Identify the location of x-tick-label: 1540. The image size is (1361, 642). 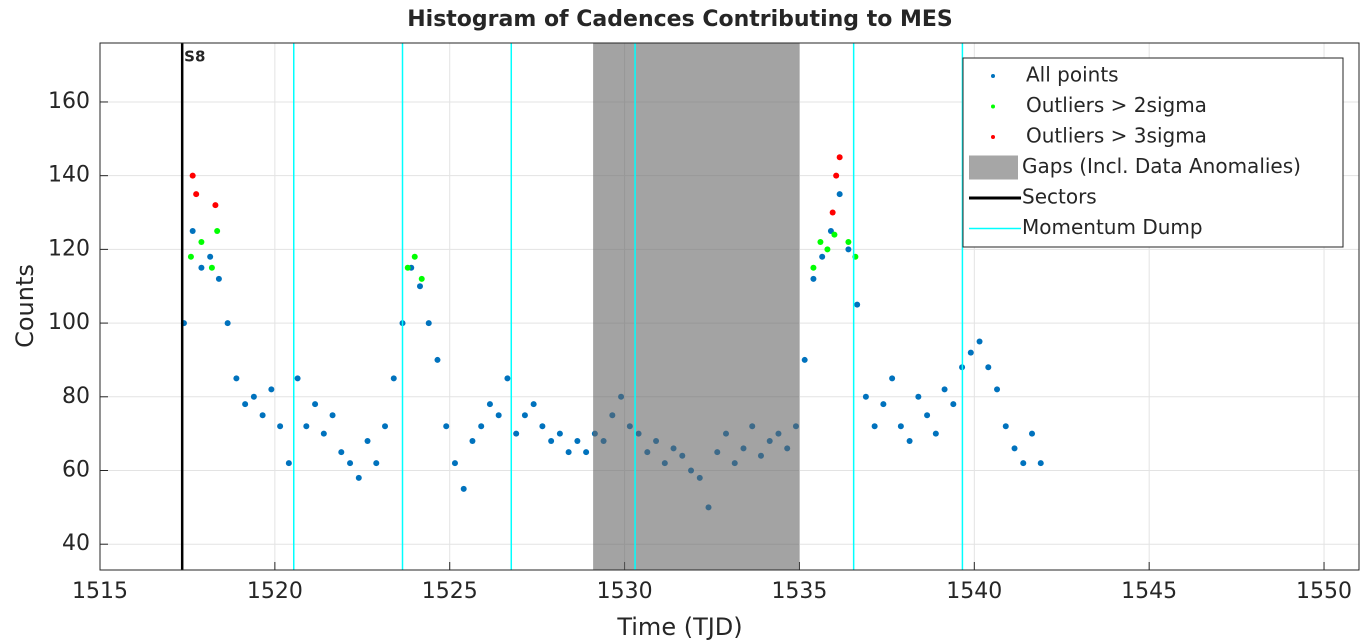
(974, 591).